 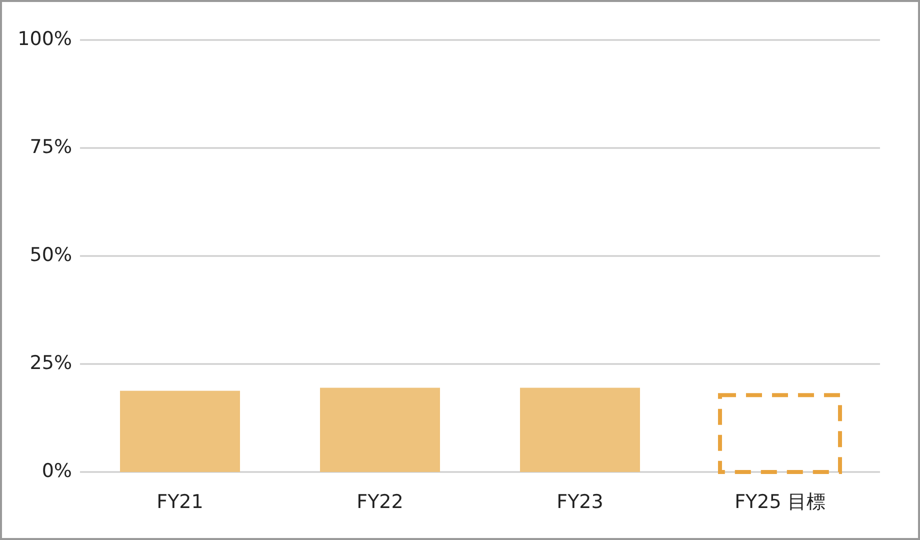 What do you see at coordinates (51, 255) in the screenshot?
I see `y-tick-label: 50%` at bounding box center [51, 255].